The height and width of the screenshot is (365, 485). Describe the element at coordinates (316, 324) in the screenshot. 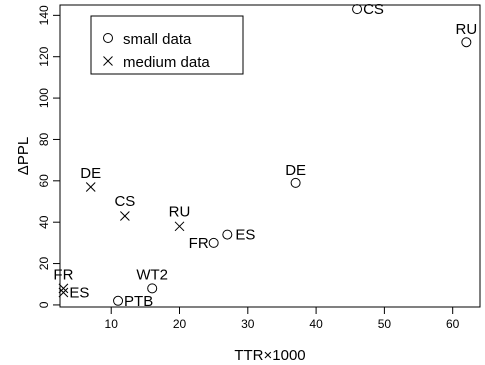

I see `x-tick-label: 40` at that location.